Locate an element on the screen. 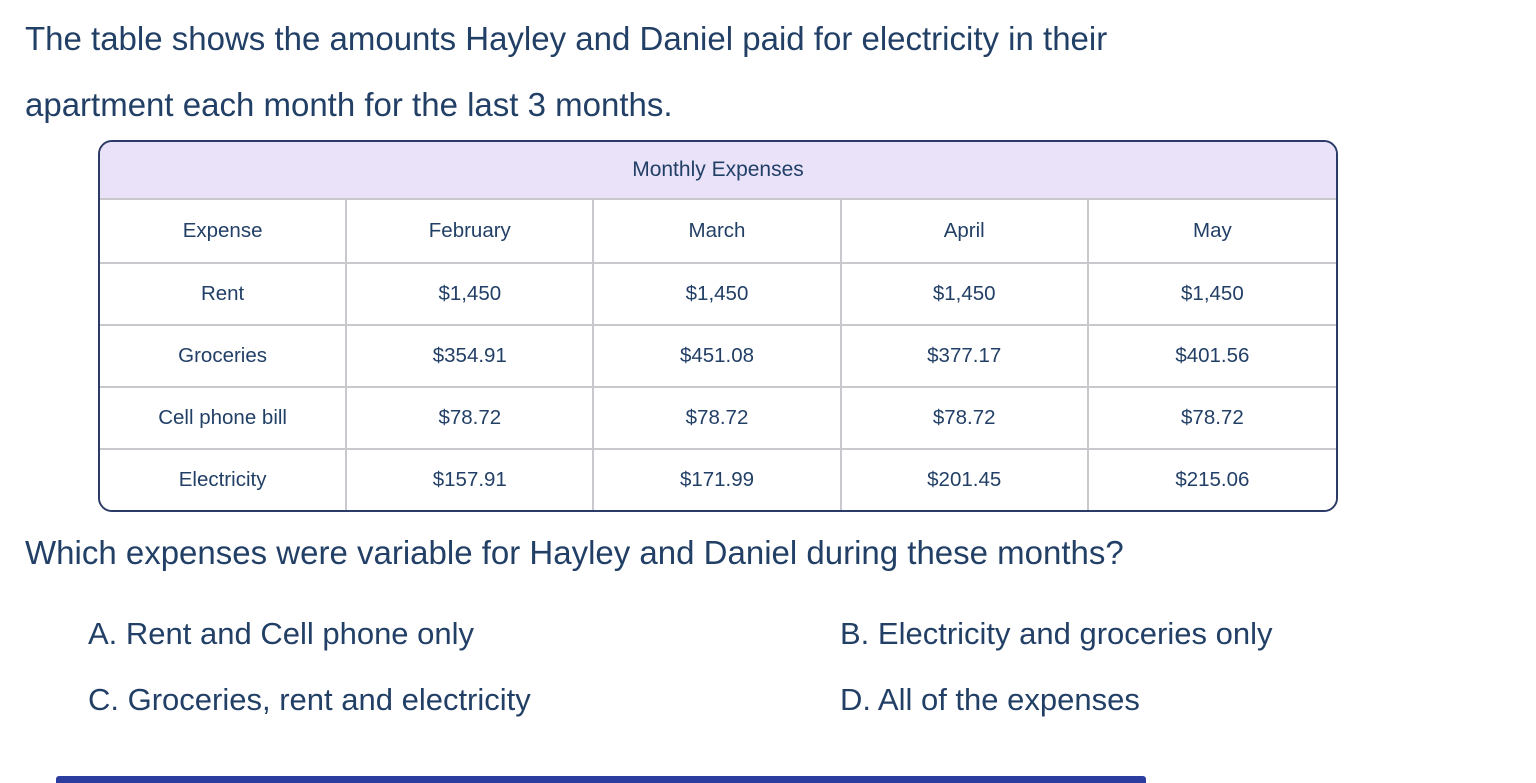 The height and width of the screenshot is (783, 1536). option-c: C. Groceries, rent and electricity is located at coordinates (309, 699).